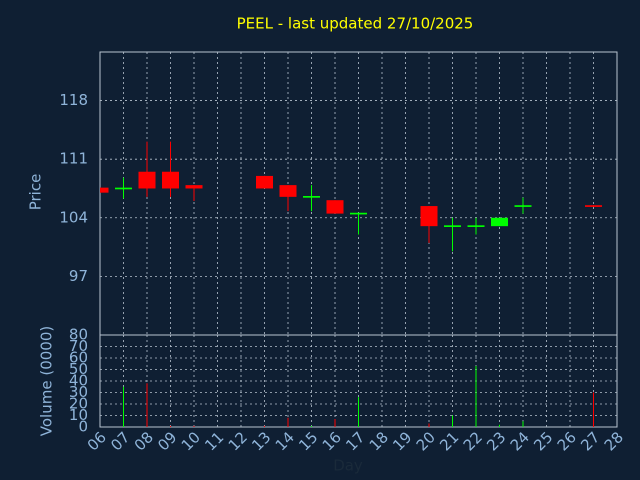  I want to click on y-tick-label: 97, so click(78, 276).